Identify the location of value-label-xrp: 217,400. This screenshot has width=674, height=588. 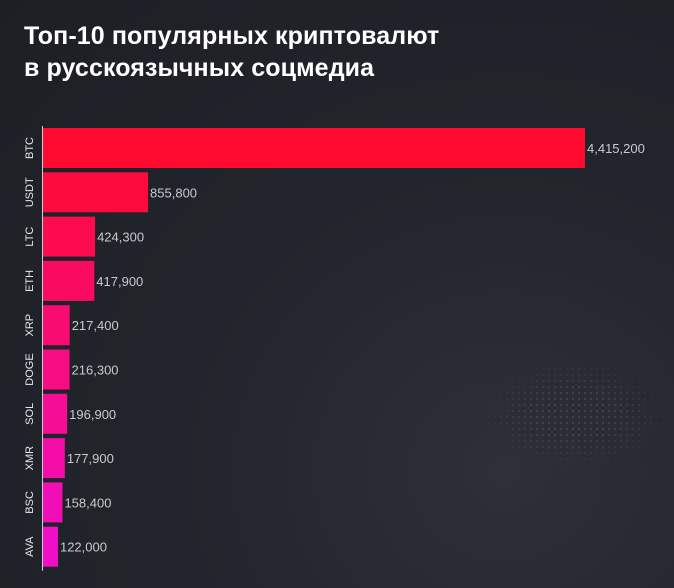
(95, 325).